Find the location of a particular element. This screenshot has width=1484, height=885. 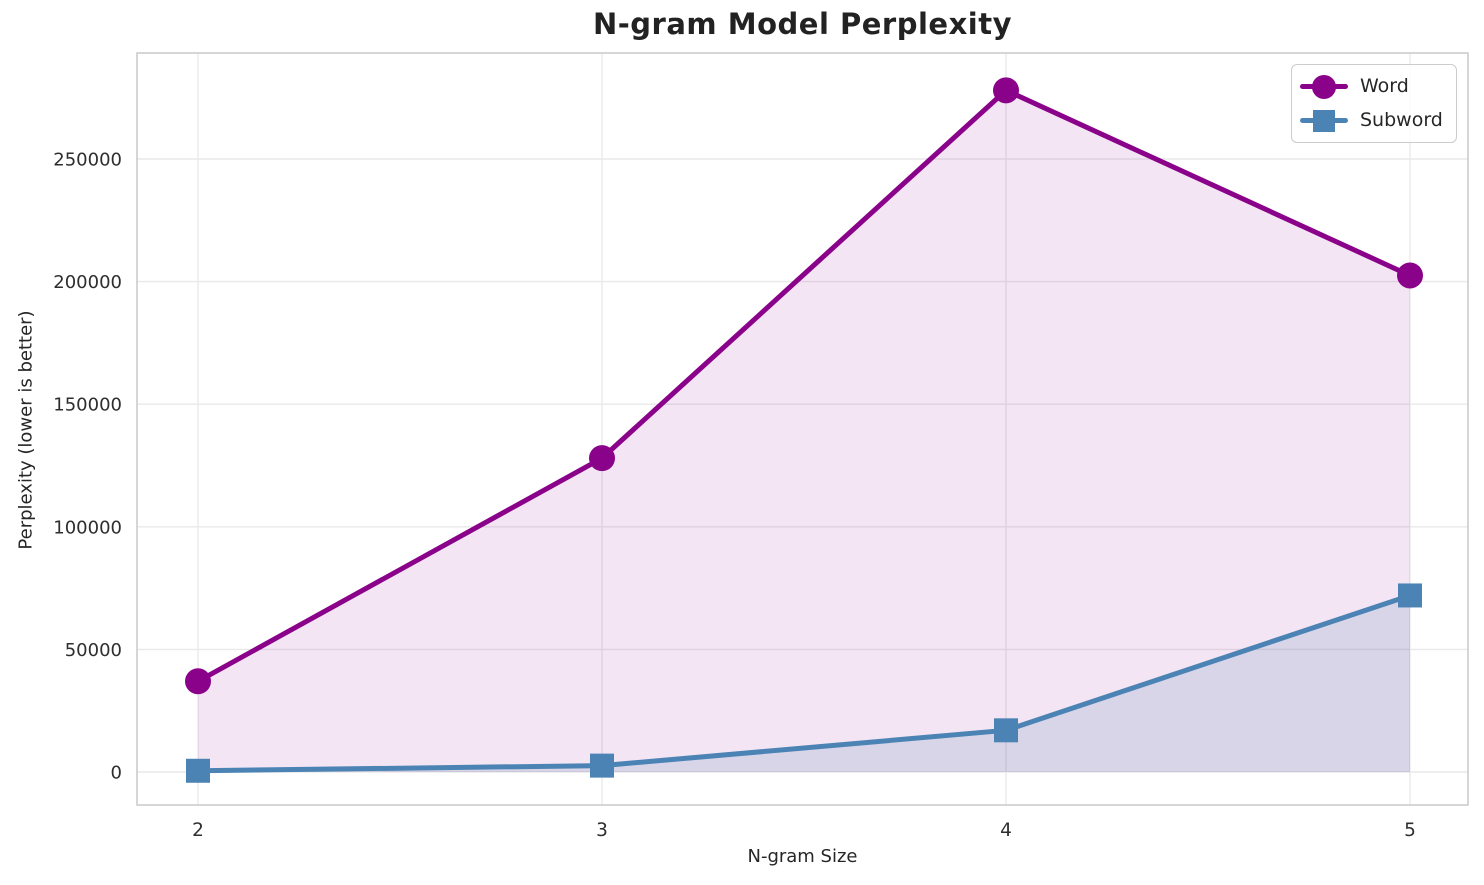

y-tick-label: 250000 is located at coordinates (87, 160).